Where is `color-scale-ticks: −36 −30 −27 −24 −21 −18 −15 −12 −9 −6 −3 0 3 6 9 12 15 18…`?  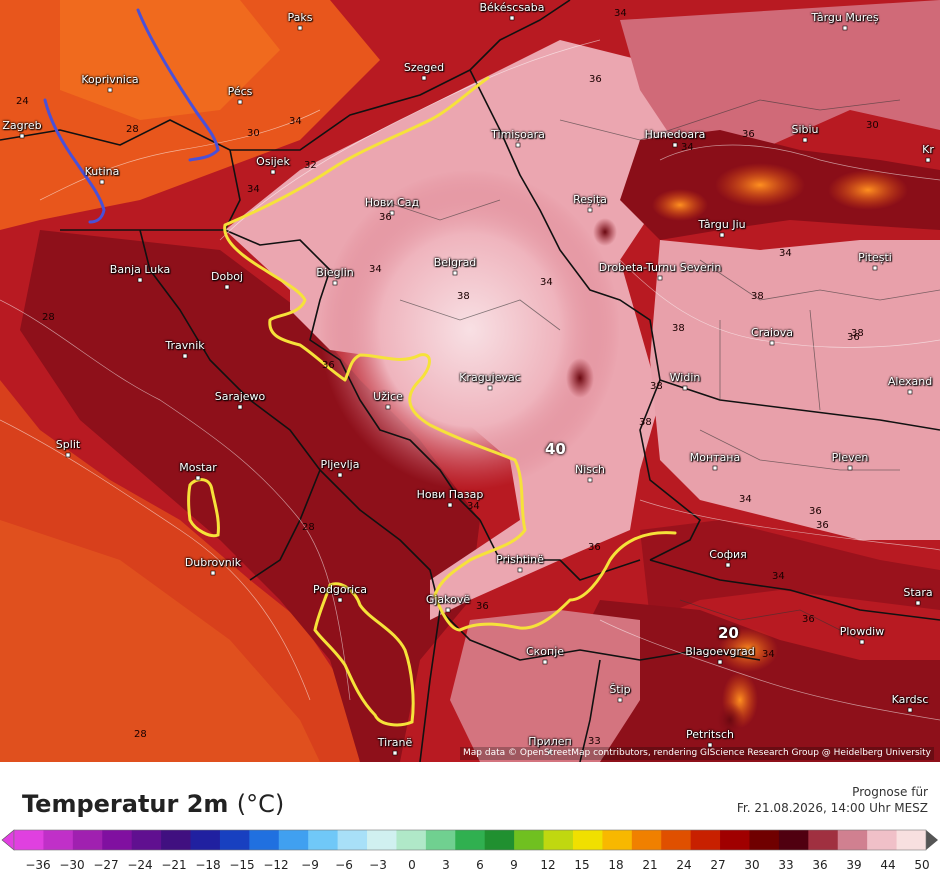 color-scale-ticks: −36 −30 −27 −24 −21 −18 −15 −12 −9 −6 −3 0 3 6 9 12 15 18… is located at coordinates (470, 867).